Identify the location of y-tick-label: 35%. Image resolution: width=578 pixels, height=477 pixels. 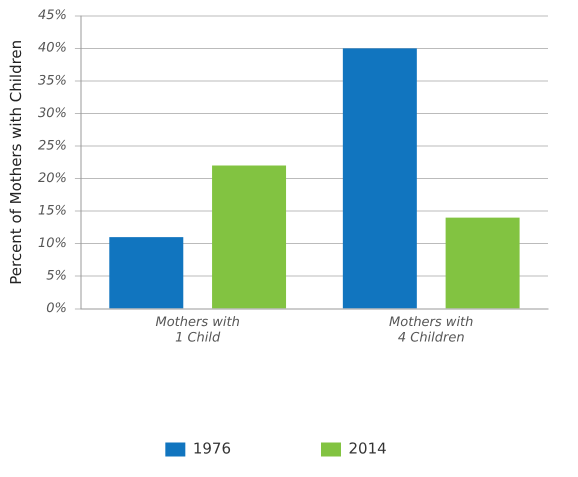
(52, 80).